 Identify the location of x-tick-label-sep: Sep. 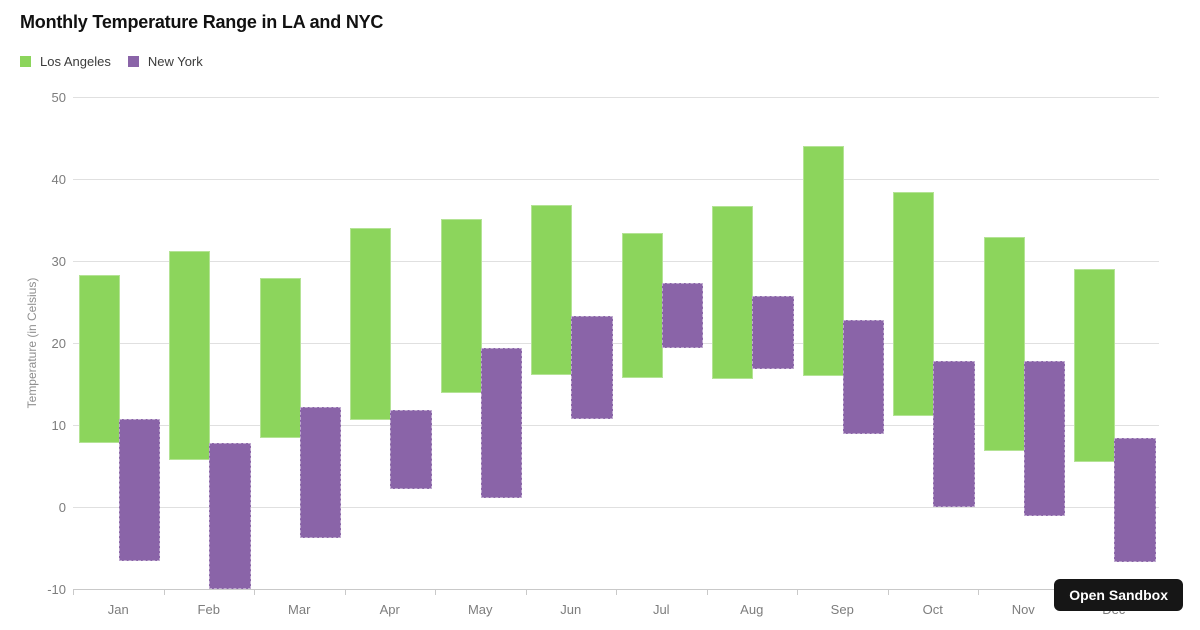
(842, 609).